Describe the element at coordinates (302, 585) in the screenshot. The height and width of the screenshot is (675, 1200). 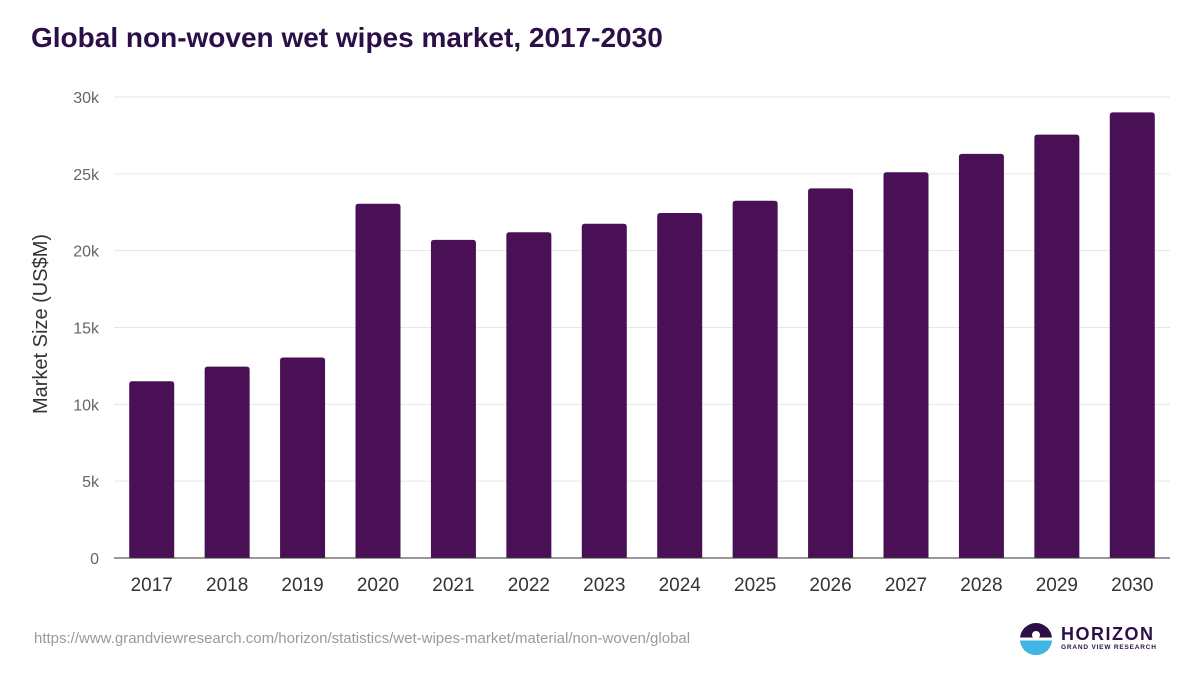
I see `x-tick-label: 2019` at that location.